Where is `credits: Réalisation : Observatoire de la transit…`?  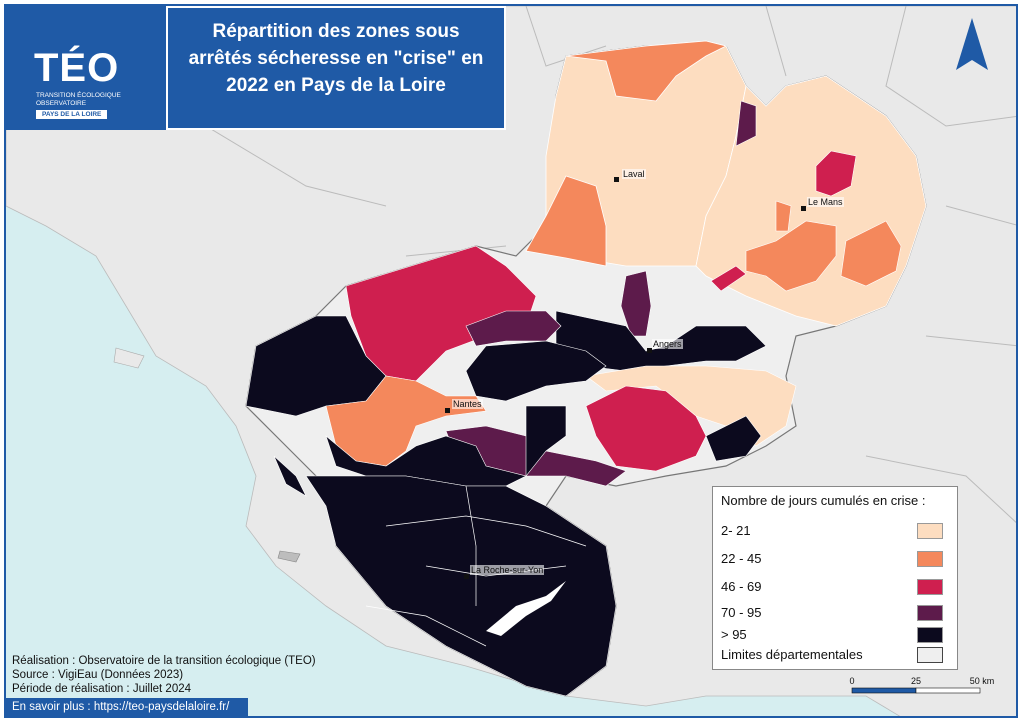
credits: Réalisation : Observatoire de la transit… is located at coordinates (164, 675).